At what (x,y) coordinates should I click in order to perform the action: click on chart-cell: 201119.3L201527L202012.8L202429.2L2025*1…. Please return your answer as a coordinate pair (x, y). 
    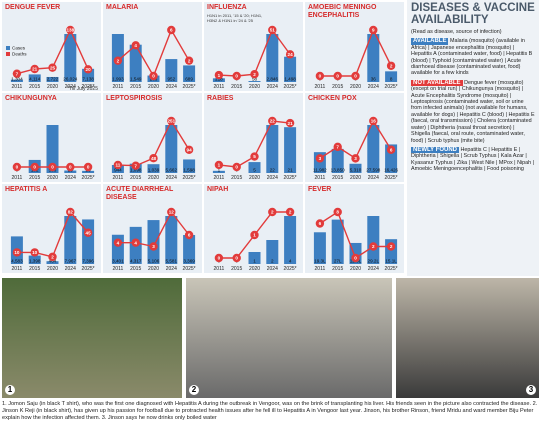
    Looking at the image, I should click on (354, 228).